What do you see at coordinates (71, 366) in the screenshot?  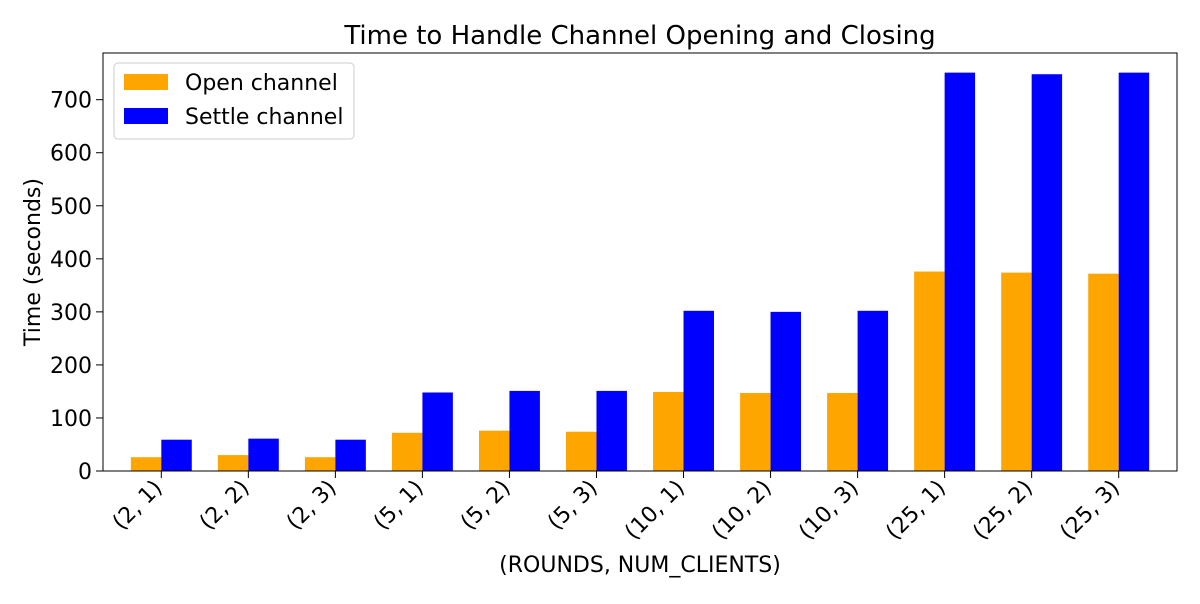 I see `y-tick-label-2: 200` at bounding box center [71, 366].